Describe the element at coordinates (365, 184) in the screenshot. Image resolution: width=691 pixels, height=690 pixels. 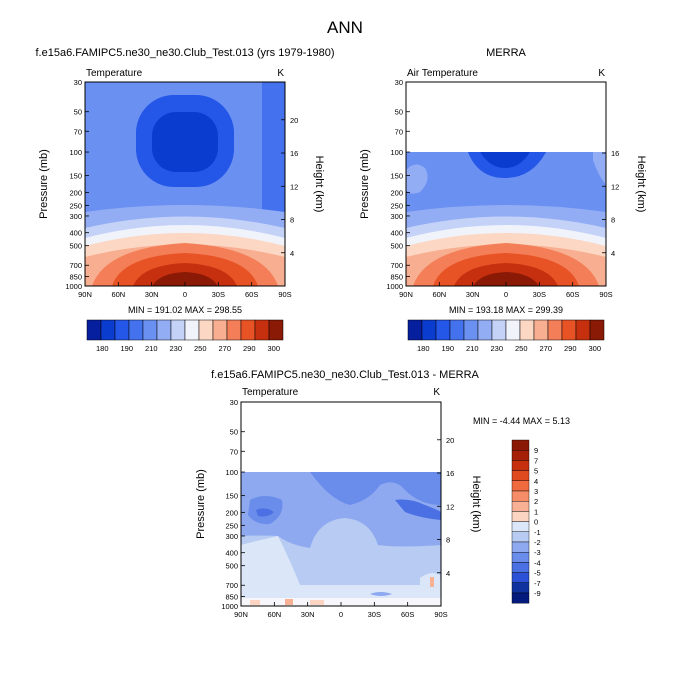
I see `panel-merra-ylabel: Pressure (mb)` at that location.